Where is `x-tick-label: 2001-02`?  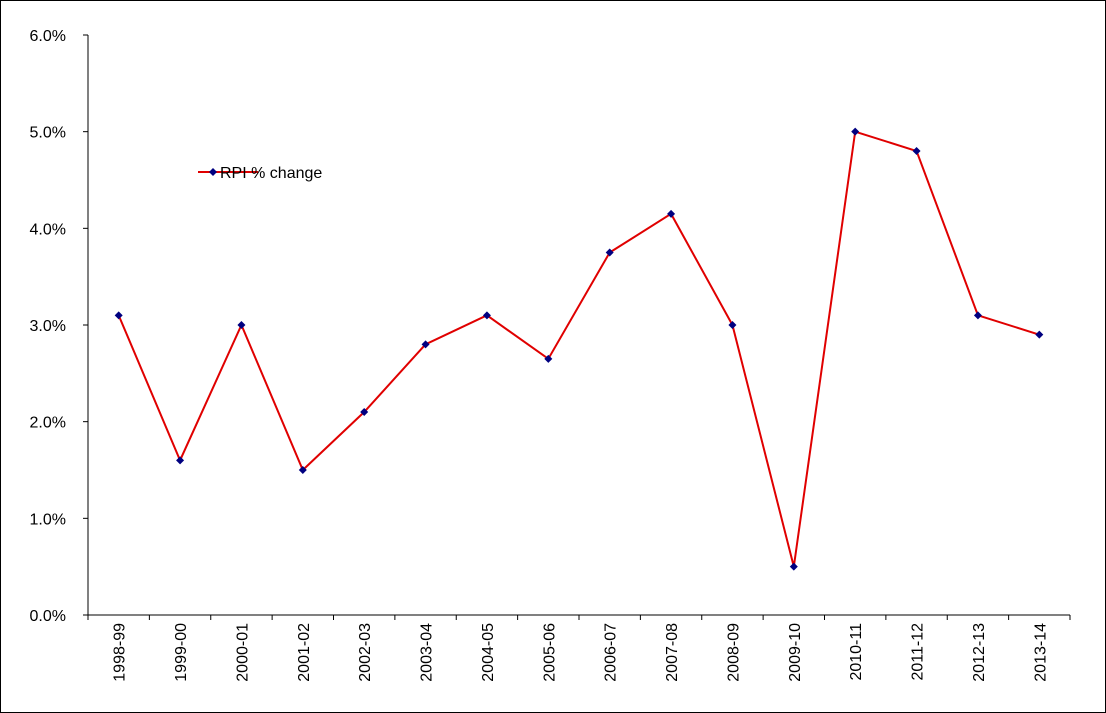 x-tick-label: 2001-02 is located at coordinates (304, 652).